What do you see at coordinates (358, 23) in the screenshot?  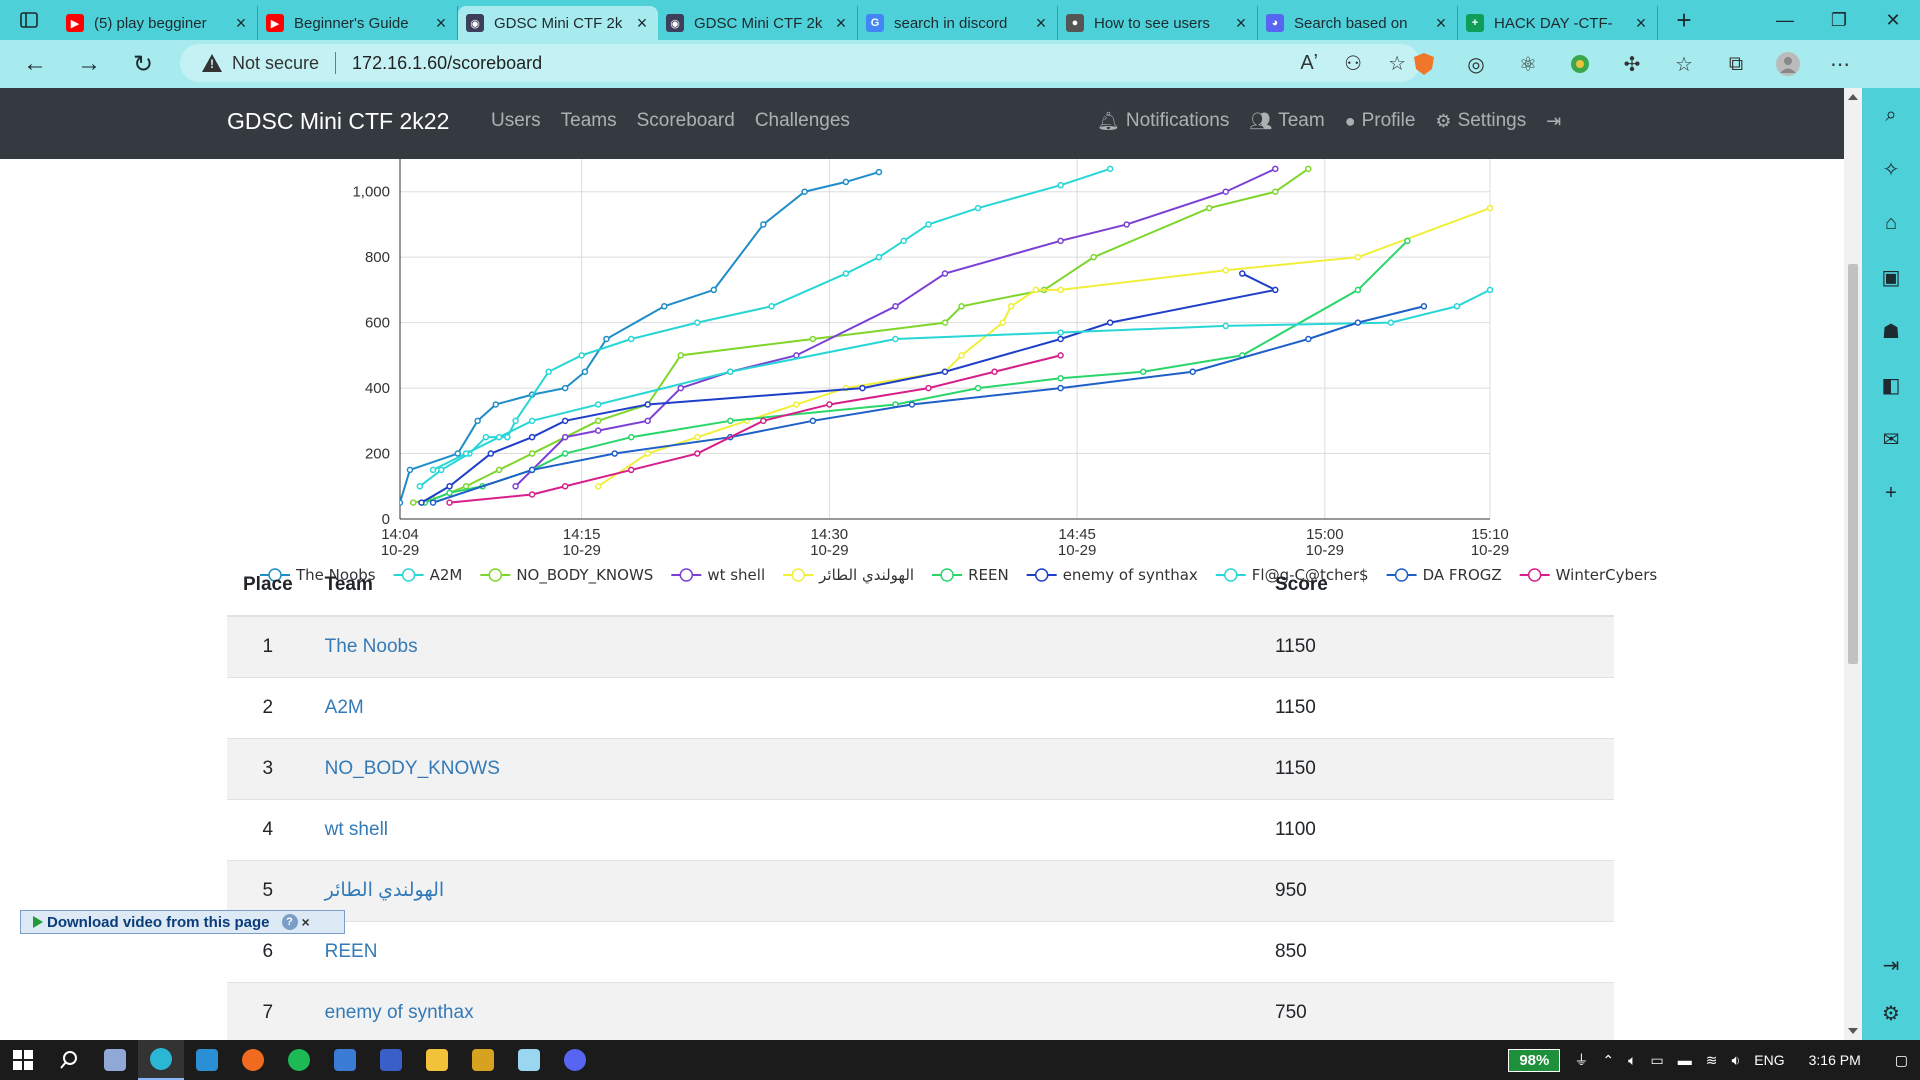 I see `browser-tab: ▶ Beginner's Guide ×` at bounding box center [358, 23].